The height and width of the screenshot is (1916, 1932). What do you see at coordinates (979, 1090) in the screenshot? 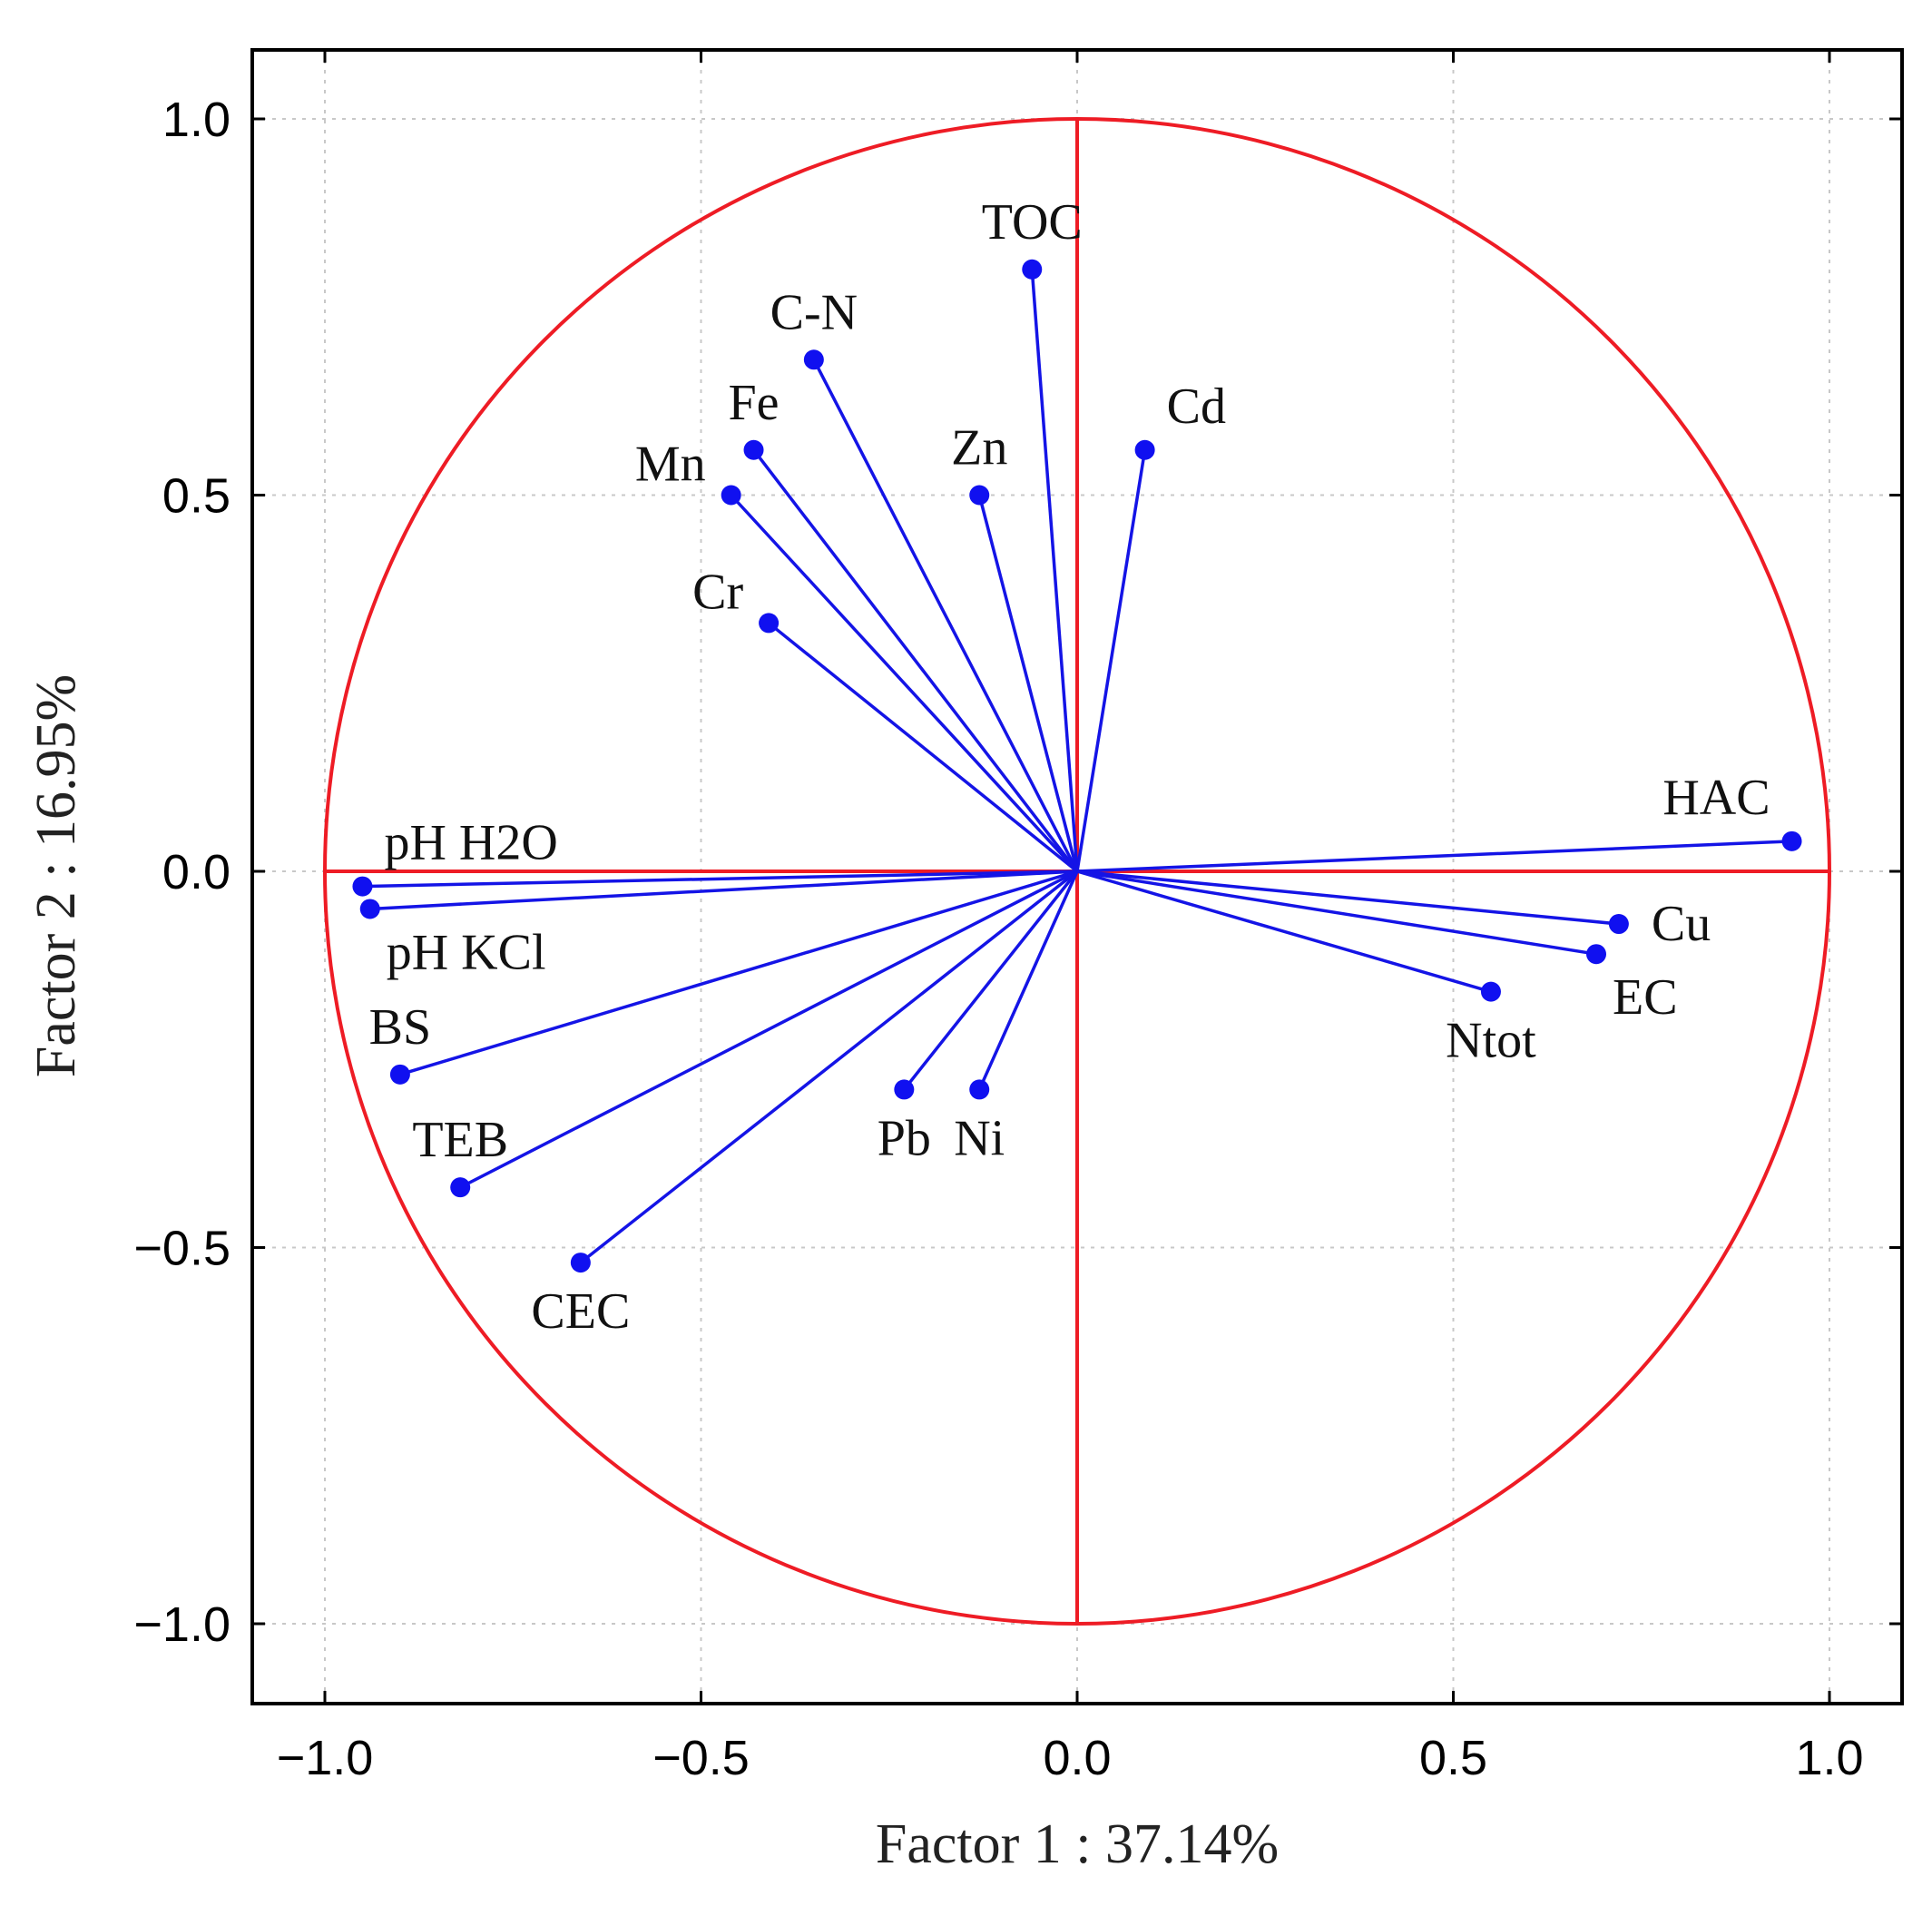
I see `point-ni` at bounding box center [979, 1090].